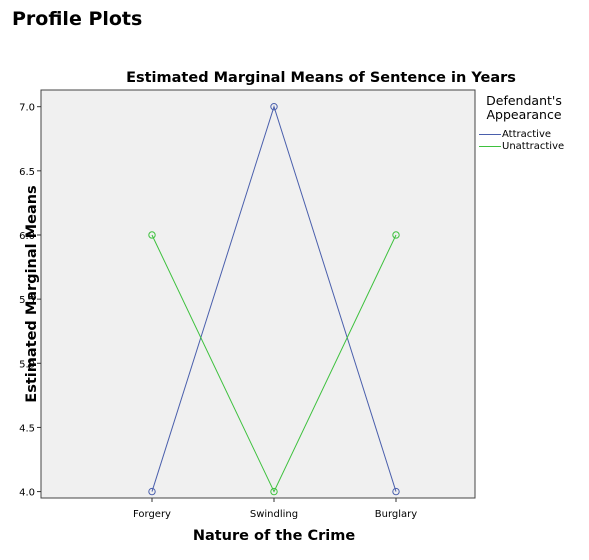 Image resolution: width=589 pixels, height=560 pixels. Describe the element at coordinates (27, 364) in the screenshot. I see `y-tick-label: 5.0` at that location.